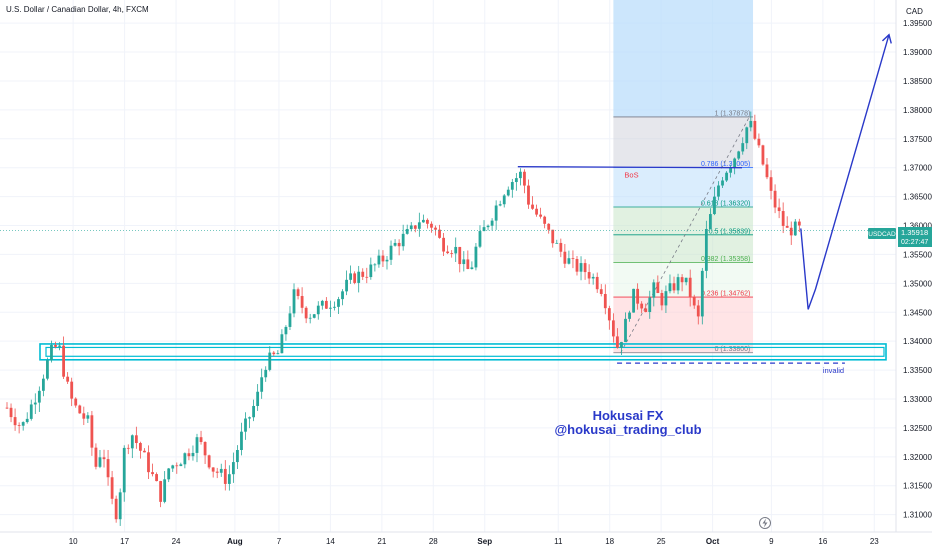 Image resolution: width=932 pixels, height=550 pixels. What do you see at coordinates (609, 541) in the screenshot?
I see `time-tick-label: 18` at bounding box center [609, 541].